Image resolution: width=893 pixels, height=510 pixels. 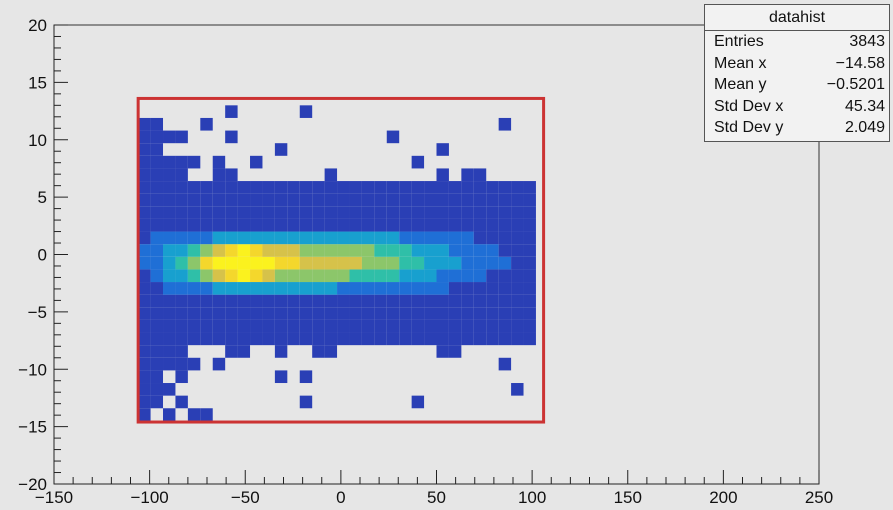 I want to click on x-tick-label: 100, so click(x=532, y=497).